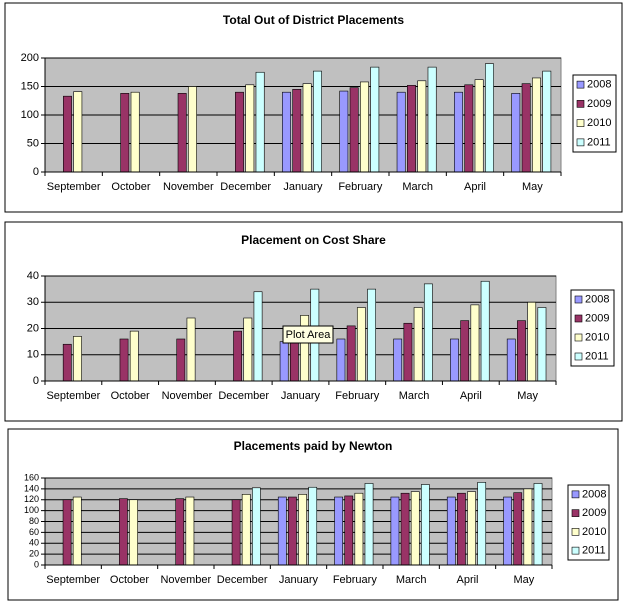 The image size is (626, 607). Describe the element at coordinates (313, 240) in the screenshot. I see `chart-title: Placement on Cost Share` at that location.